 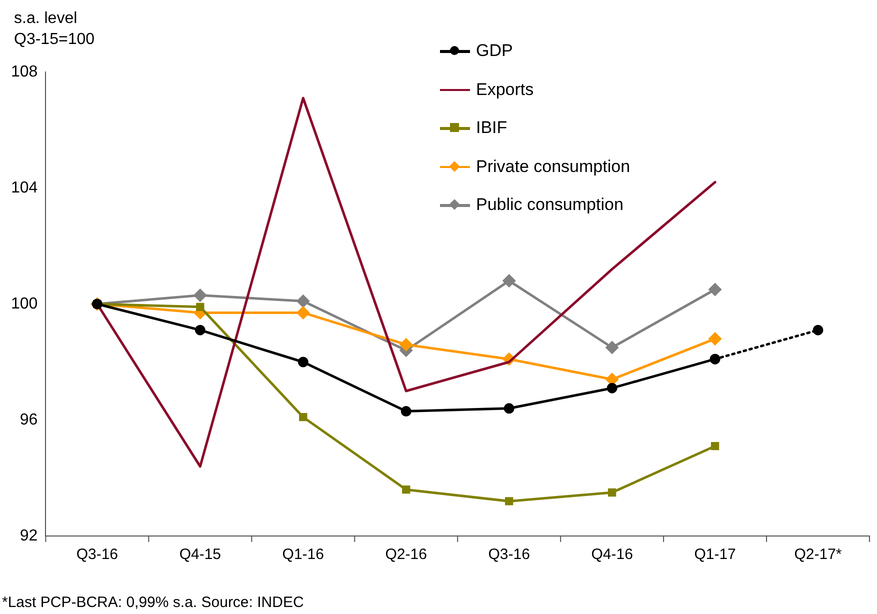 I want to click on y-tick-label: 96, so click(x=29, y=419).